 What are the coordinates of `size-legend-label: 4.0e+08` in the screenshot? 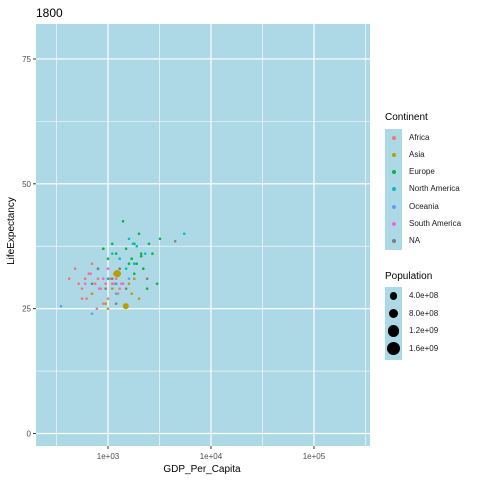 It's located at (424, 295).